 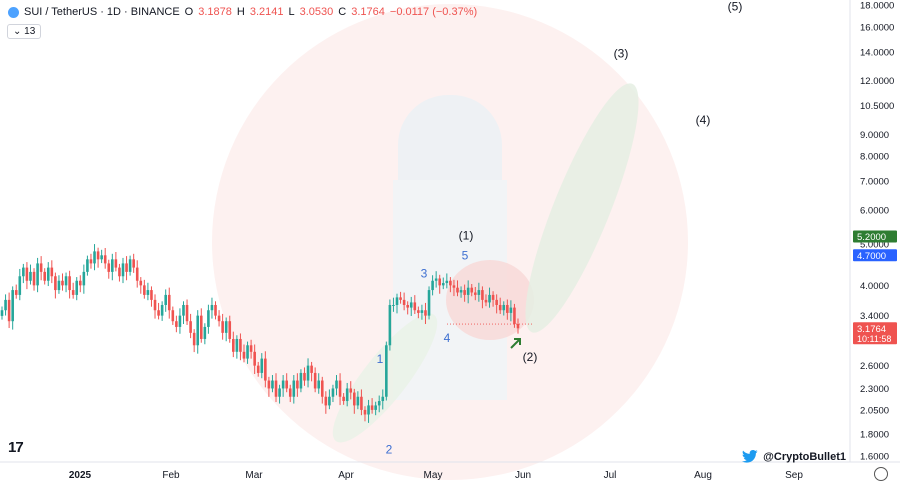 I want to click on x-tick-label: Aug, so click(x=703, y=475).